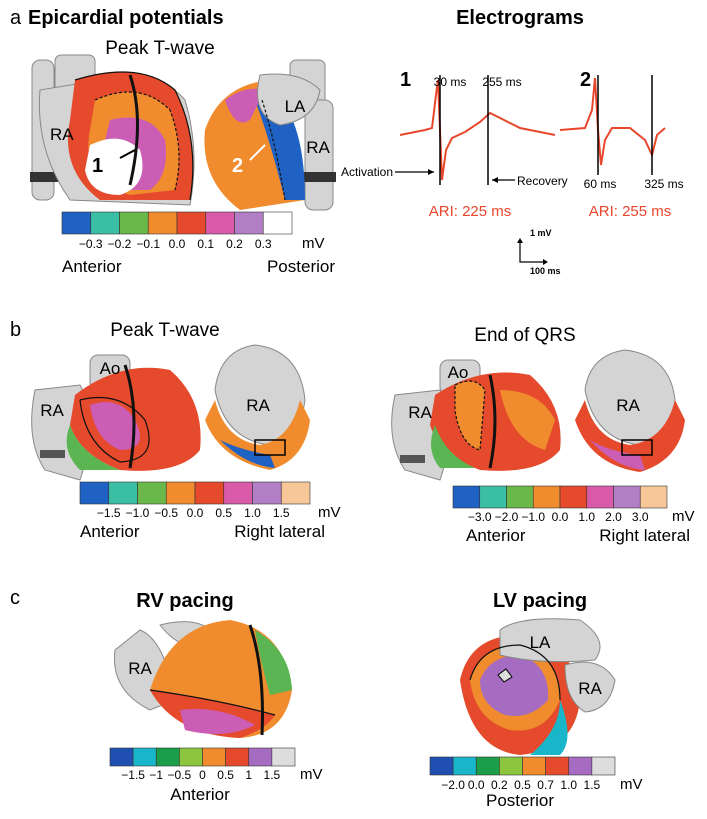  I want to click on panel-subtitle: End of QRS, so click(524, 335).